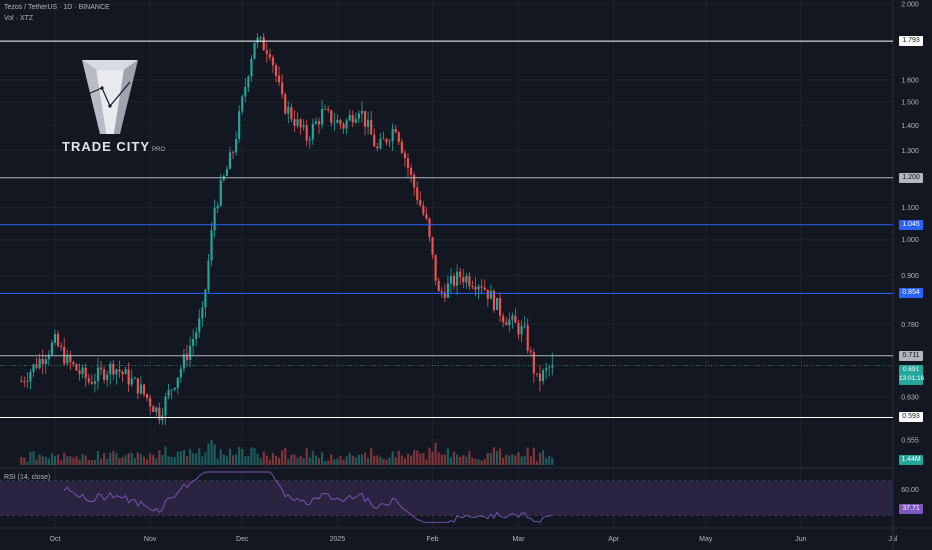 This screenshot has height=550, width=932. What do you see at coordinates (910, 5) in the screenshot?
I see `y-tick-label: 2.000` at bounding box center [910, 5].